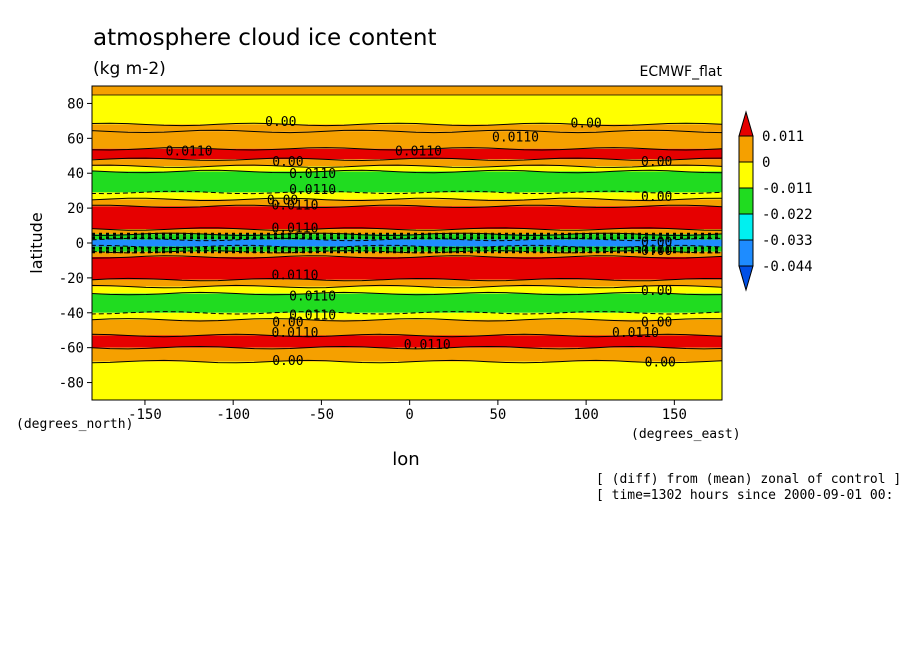 This screenshot has width=904, height=654. I want to click on contour-label-7: 0.0110, so click(312, 174).